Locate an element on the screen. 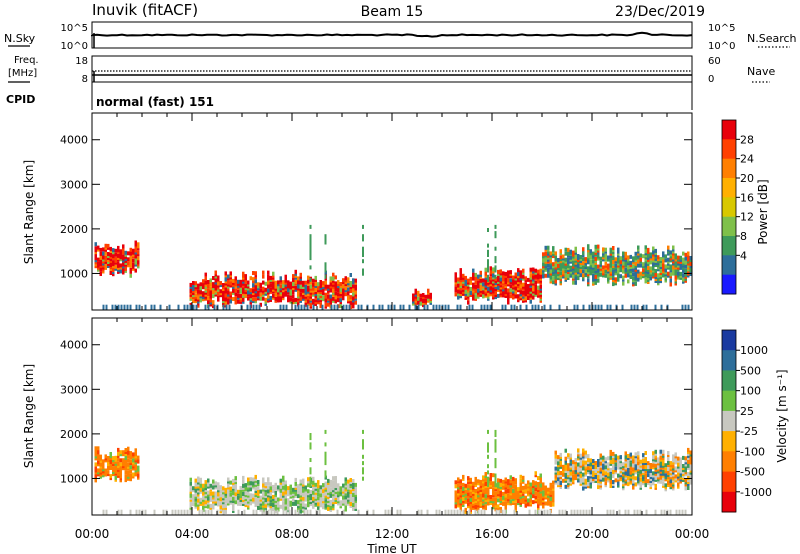 This screenshot has width=800, height=554. nave-tick-bottom: 0 is located at coordinates (711, 79).